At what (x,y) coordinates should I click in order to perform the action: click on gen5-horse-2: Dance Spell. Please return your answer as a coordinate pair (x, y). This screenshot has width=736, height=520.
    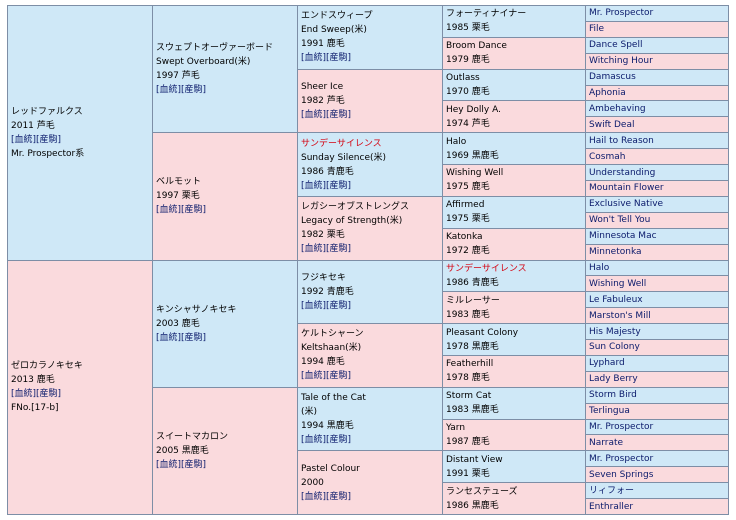
    Looking at the image, I should click on (657, 45).